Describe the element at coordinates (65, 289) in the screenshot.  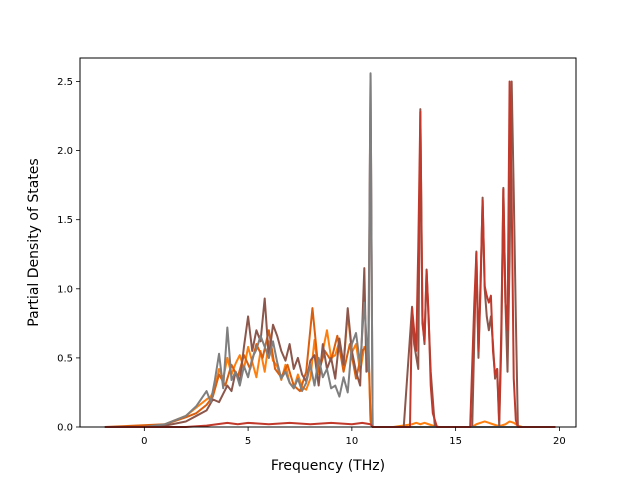
I see `y-tick-label: 1.0` at that location.